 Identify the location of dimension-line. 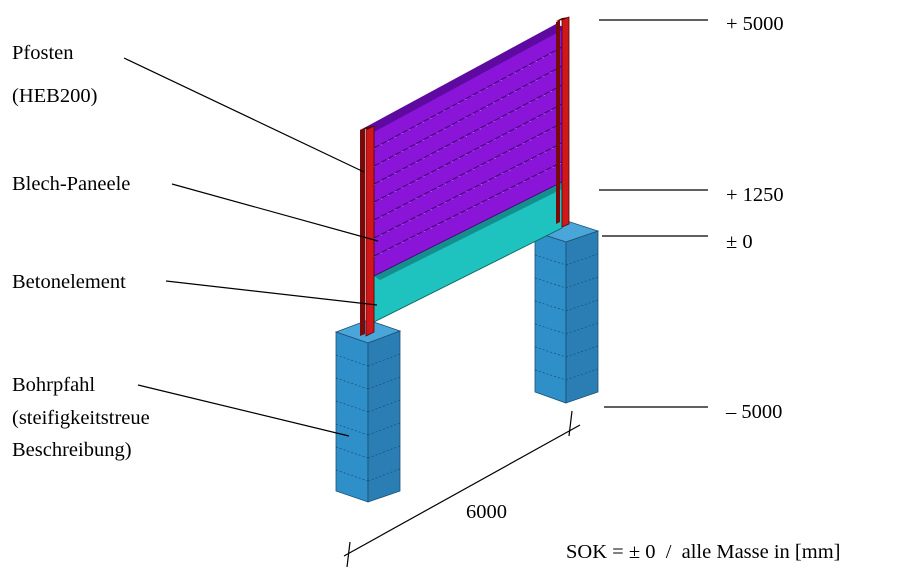
(462, 490).